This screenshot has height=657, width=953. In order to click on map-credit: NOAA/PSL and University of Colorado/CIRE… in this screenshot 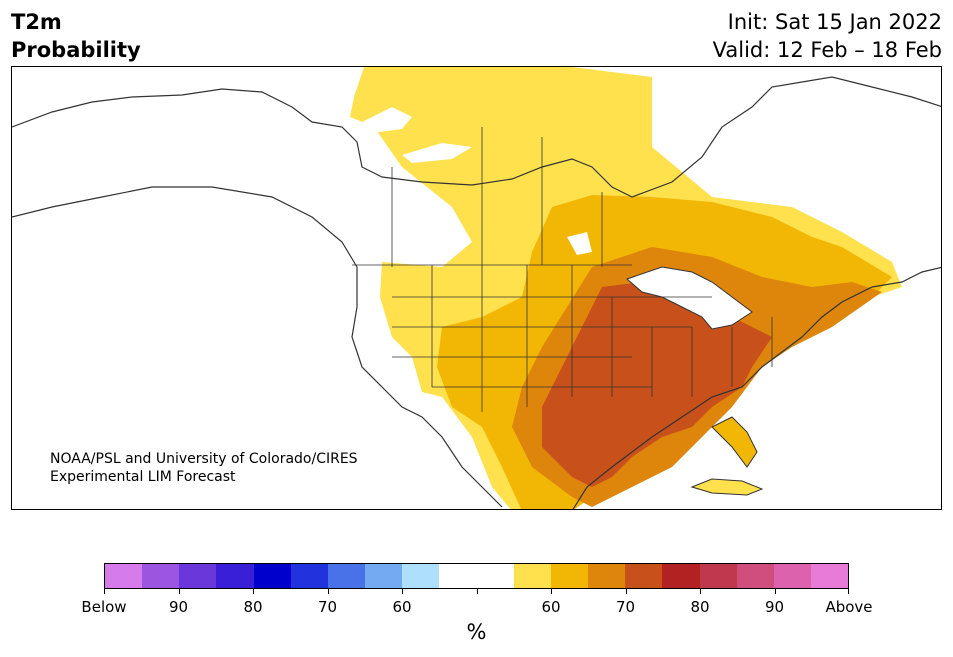, I will do `click(204, 468)`.